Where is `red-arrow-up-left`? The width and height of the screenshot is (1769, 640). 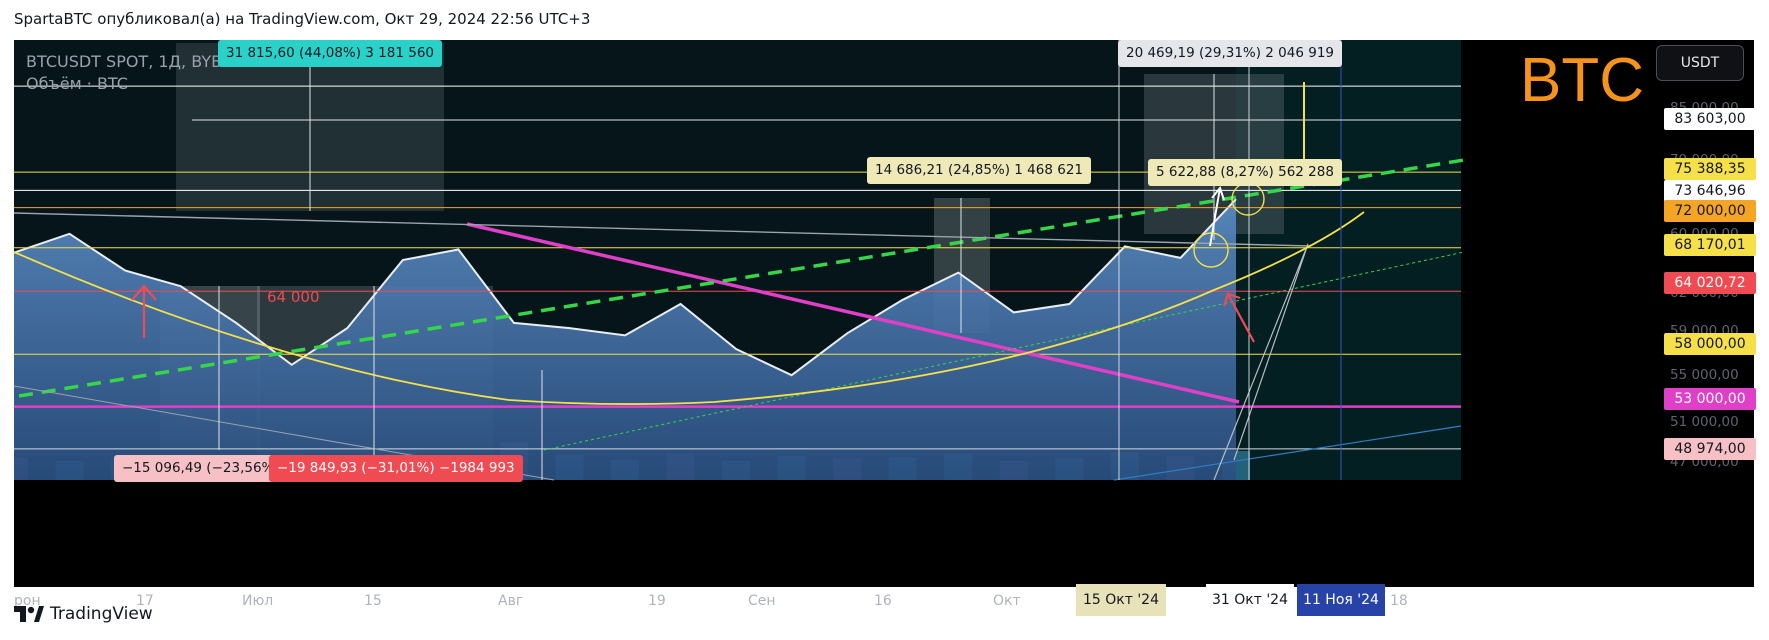 red-arrow-up-left is located at coordinates (144, 311).